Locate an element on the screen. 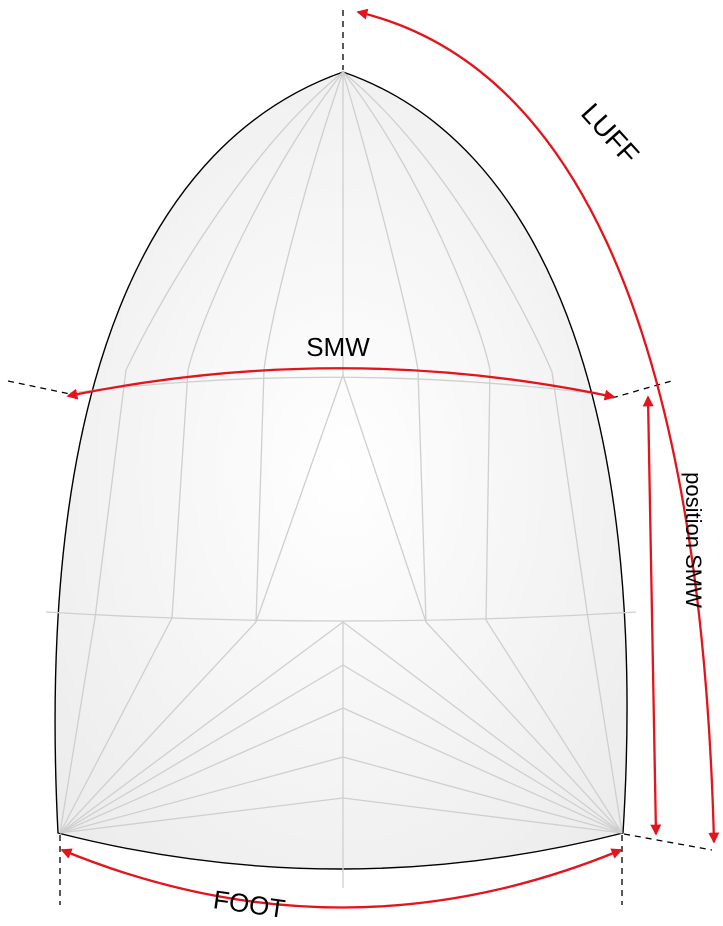 The width and height of the screenshot is (723, 926). foot-label: FOOT is located at coordinates (249, 904).